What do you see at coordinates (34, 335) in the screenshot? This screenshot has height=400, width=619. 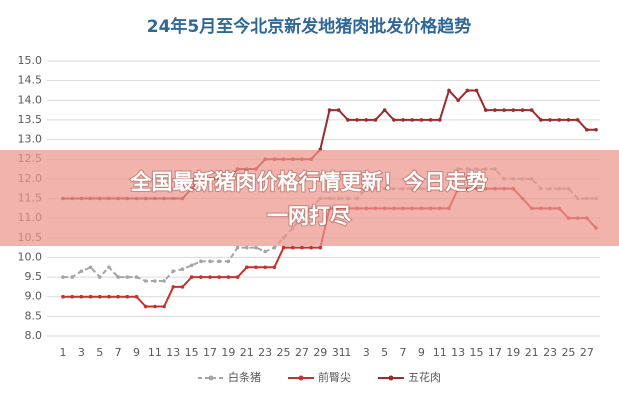 I see `y-tick-label: 8.0` at bounding box center [34, 335].